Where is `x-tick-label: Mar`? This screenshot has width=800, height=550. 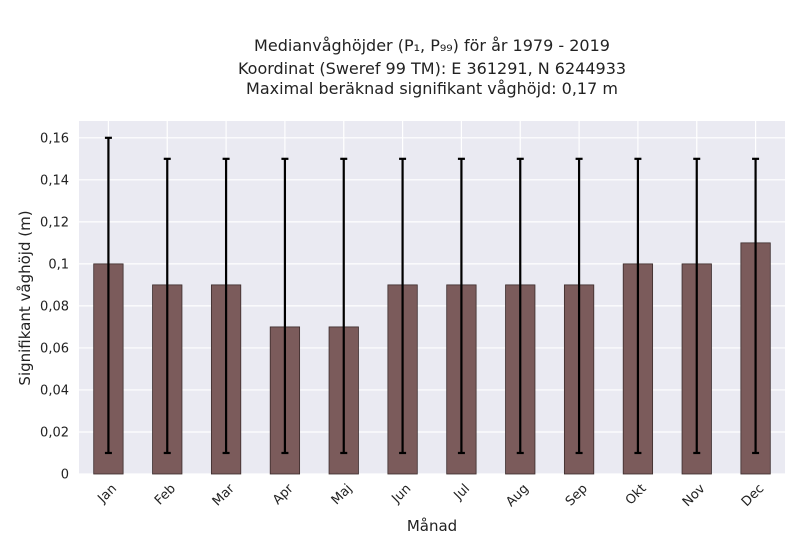 x-tick-label: Mar is located at coordinates (224, 495).